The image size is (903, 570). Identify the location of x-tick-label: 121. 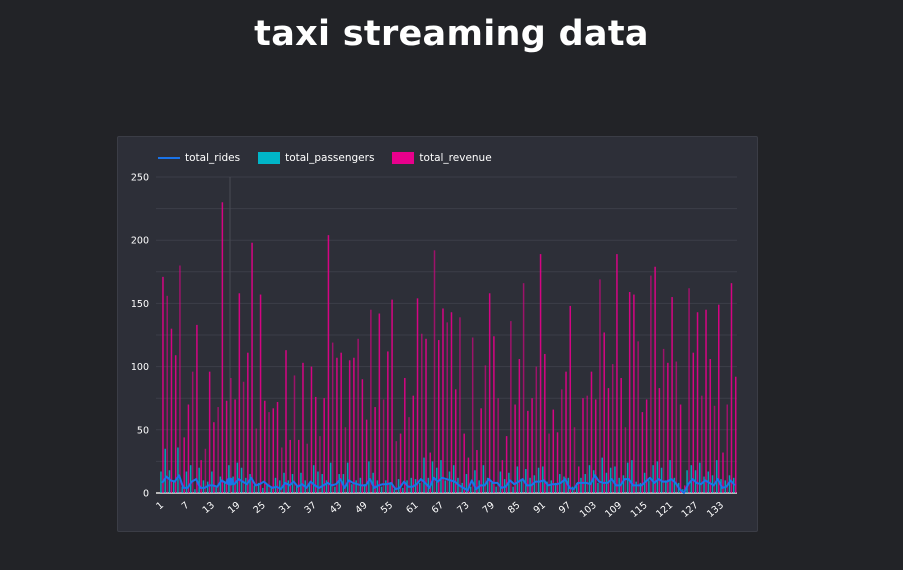
(664, 510).